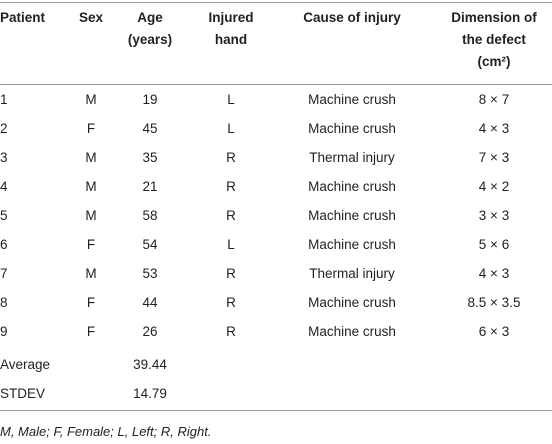 This screenshot has width=552, height=444. I want to click on table-cell: 4, so click(4, 186).